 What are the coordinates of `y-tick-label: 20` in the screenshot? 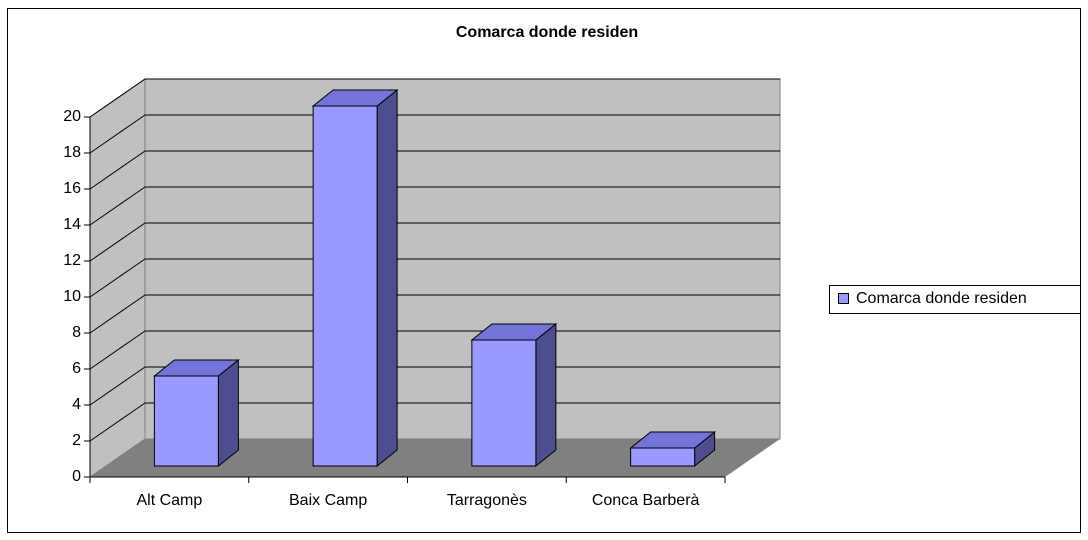 It's located at (72, 116).